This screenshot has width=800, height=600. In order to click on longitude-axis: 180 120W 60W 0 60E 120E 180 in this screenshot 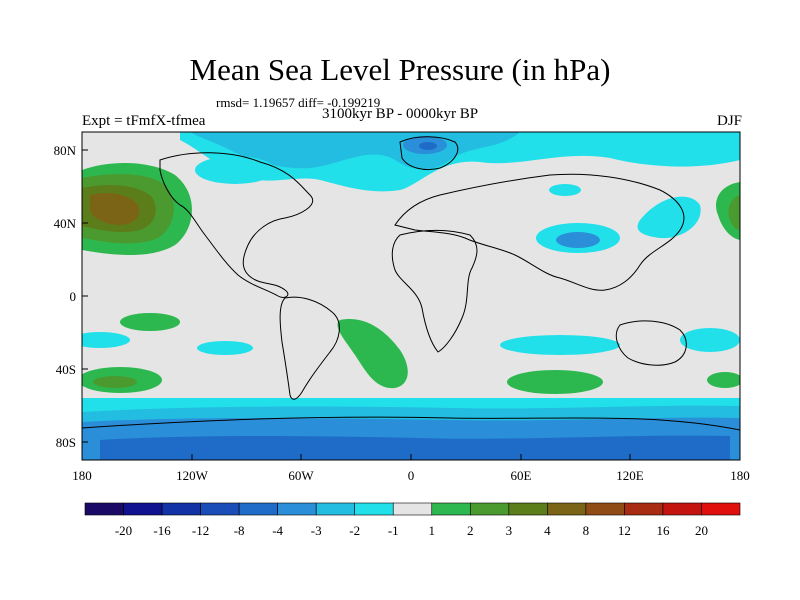, I will do `click(411, 468)`.